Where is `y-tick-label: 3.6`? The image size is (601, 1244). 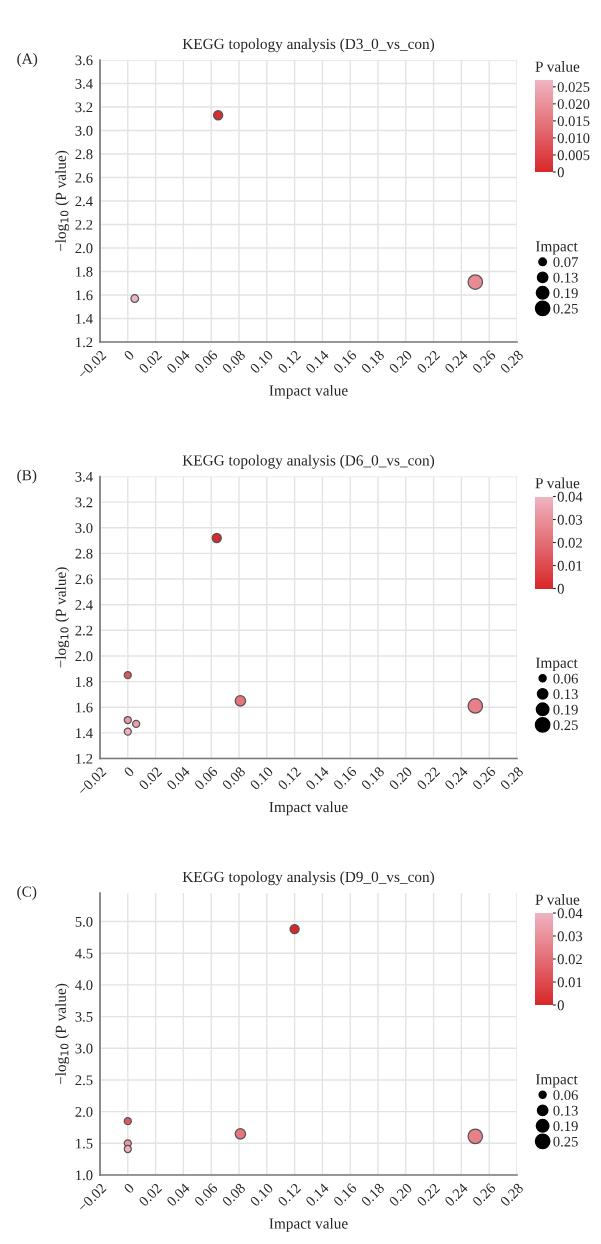 y-tick-label: 3.6 is located at coordinates (84, 60).